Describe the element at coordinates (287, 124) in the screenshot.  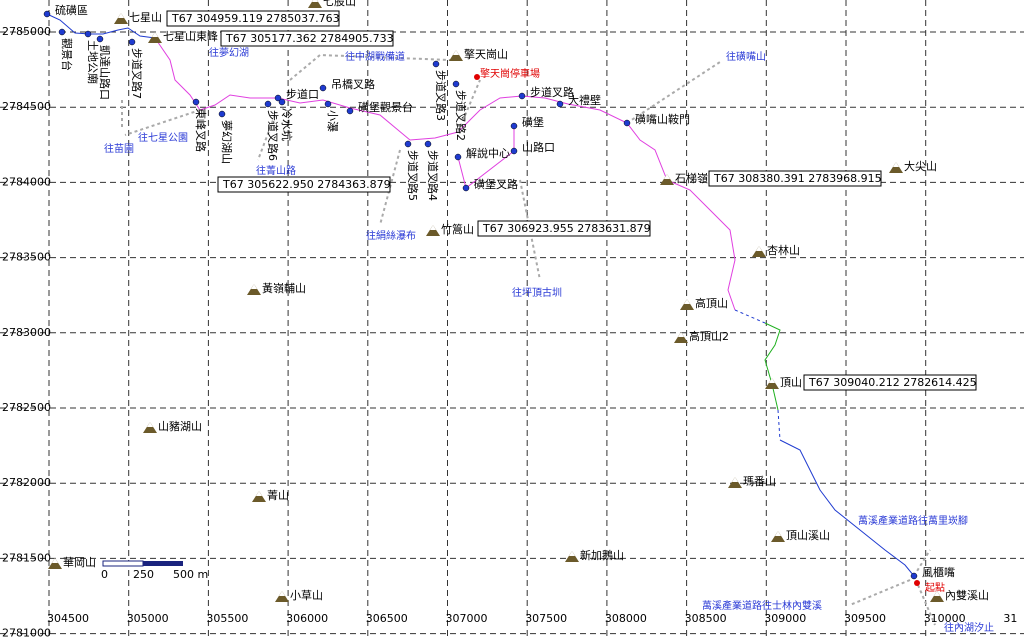
I see `waypoint-label: 冷水坑` at that location.